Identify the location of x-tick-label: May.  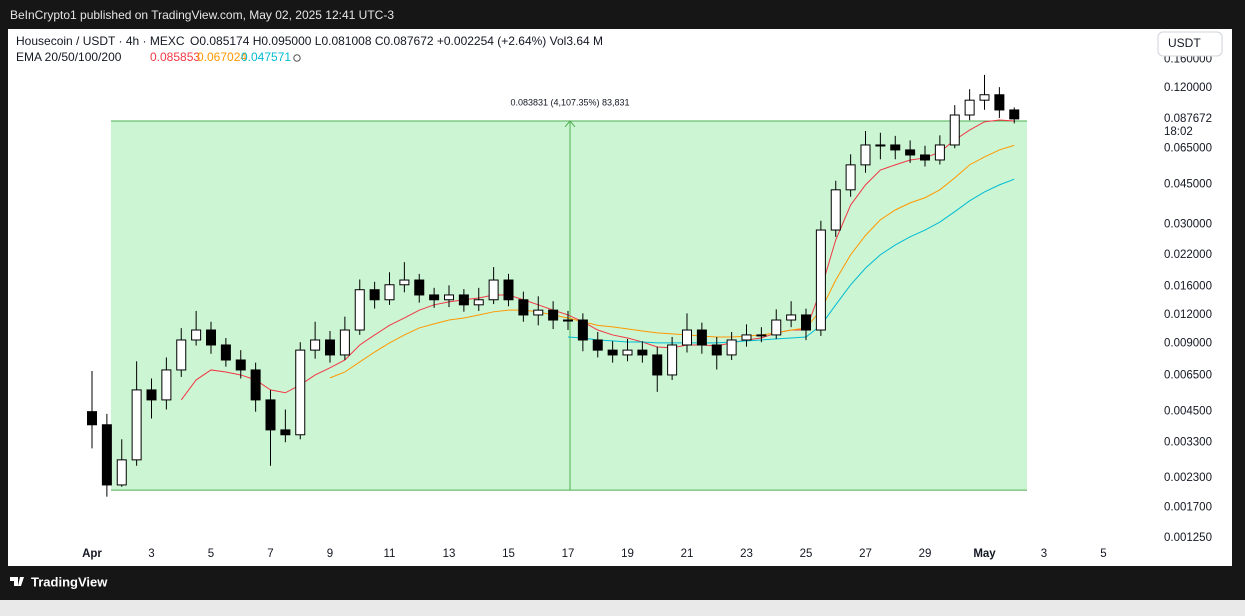
(984, 554).